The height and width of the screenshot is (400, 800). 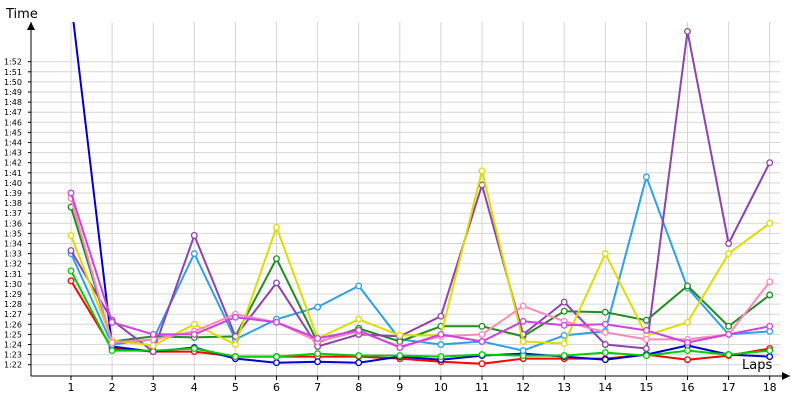 I want to click on x-tick-label: 6, so click(x=276, y=387).